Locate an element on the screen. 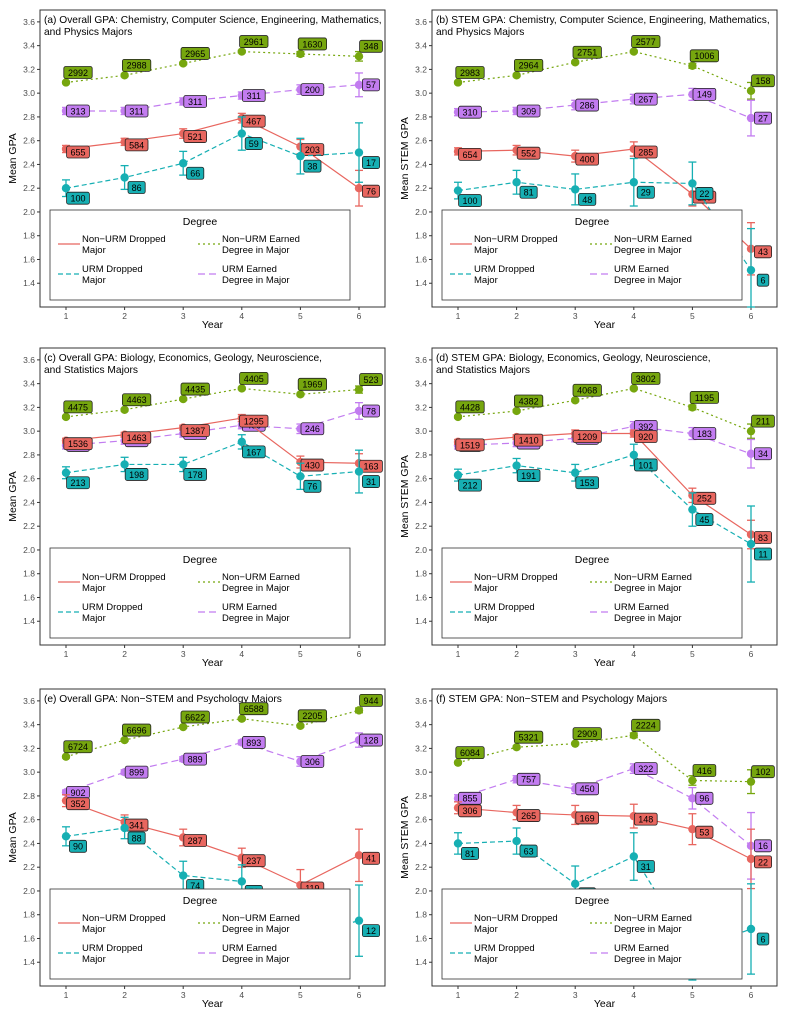 The width and height of the screenshot is (788, 1018). count-label: 523 is located at coordinates (370, 380).